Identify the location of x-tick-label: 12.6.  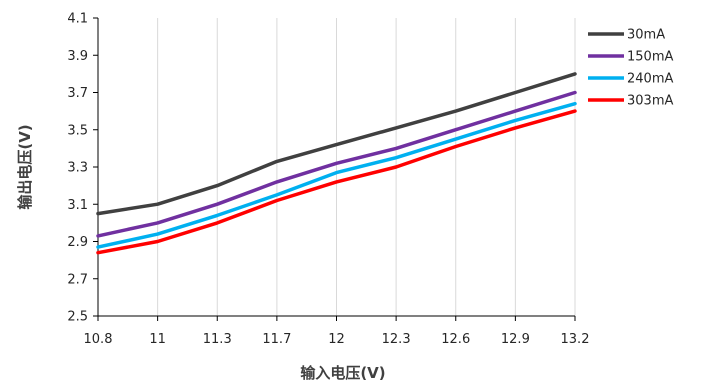
(455, 339).